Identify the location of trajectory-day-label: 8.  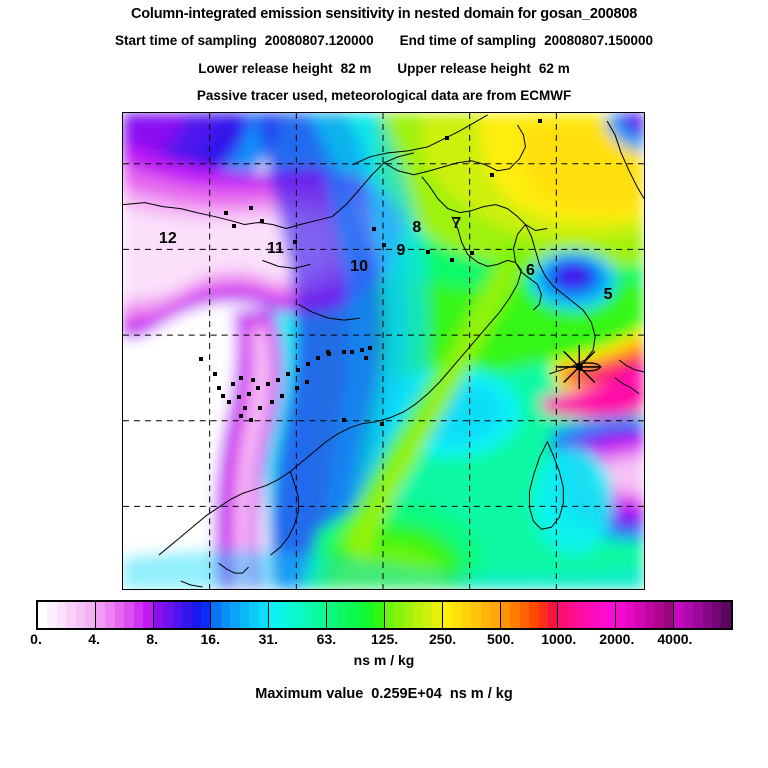
(417, 227).